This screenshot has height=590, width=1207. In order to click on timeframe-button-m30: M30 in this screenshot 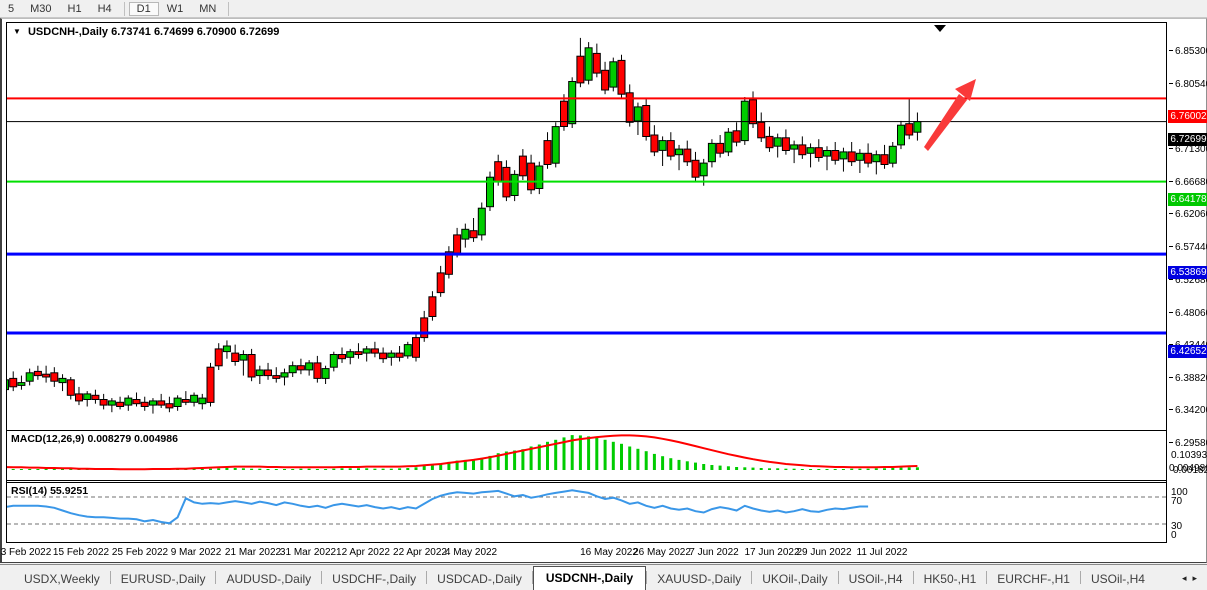, I will do `click(41, 8)`.